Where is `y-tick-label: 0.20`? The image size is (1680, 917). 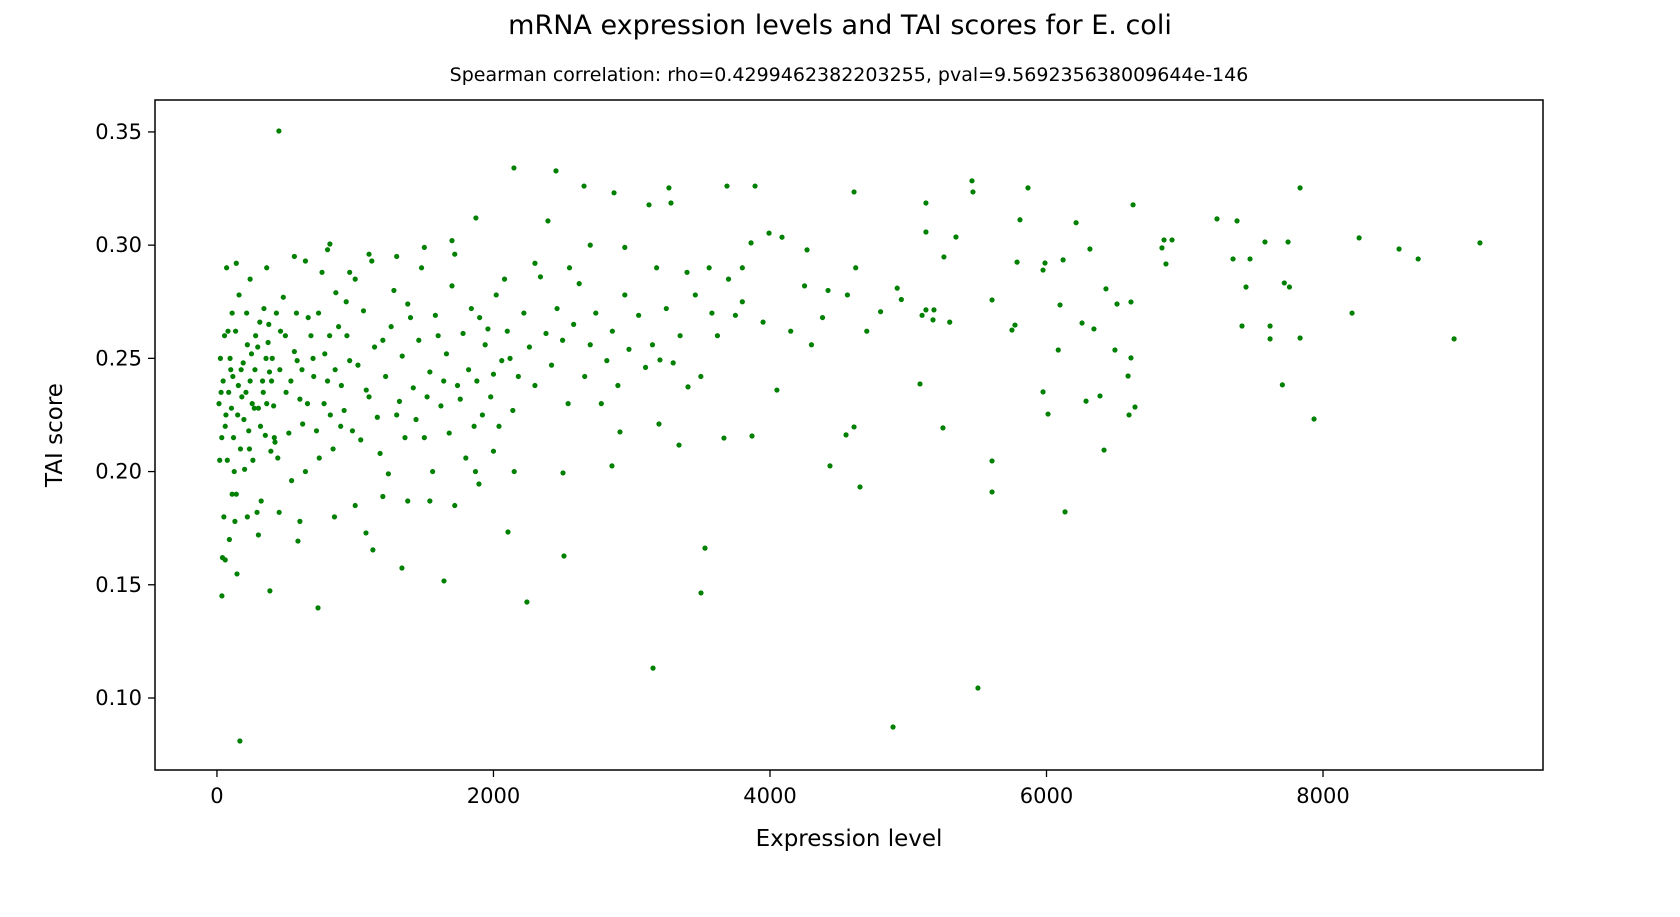 y-tick-label: 0.20 is located at coordinates (118, 472).